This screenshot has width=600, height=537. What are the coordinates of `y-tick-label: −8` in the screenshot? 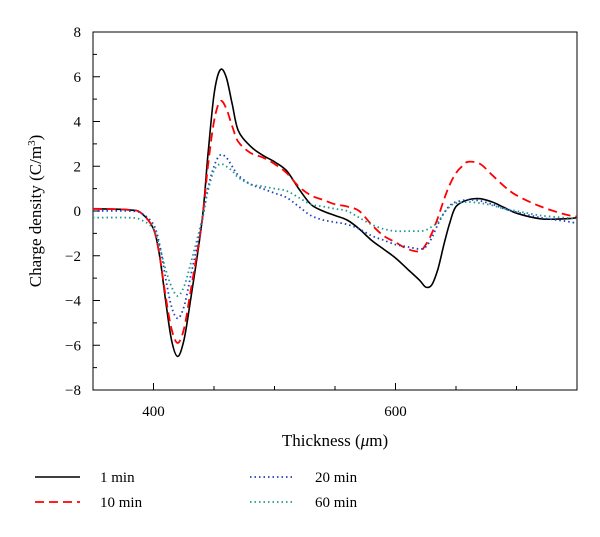 It's located at (73, 391).